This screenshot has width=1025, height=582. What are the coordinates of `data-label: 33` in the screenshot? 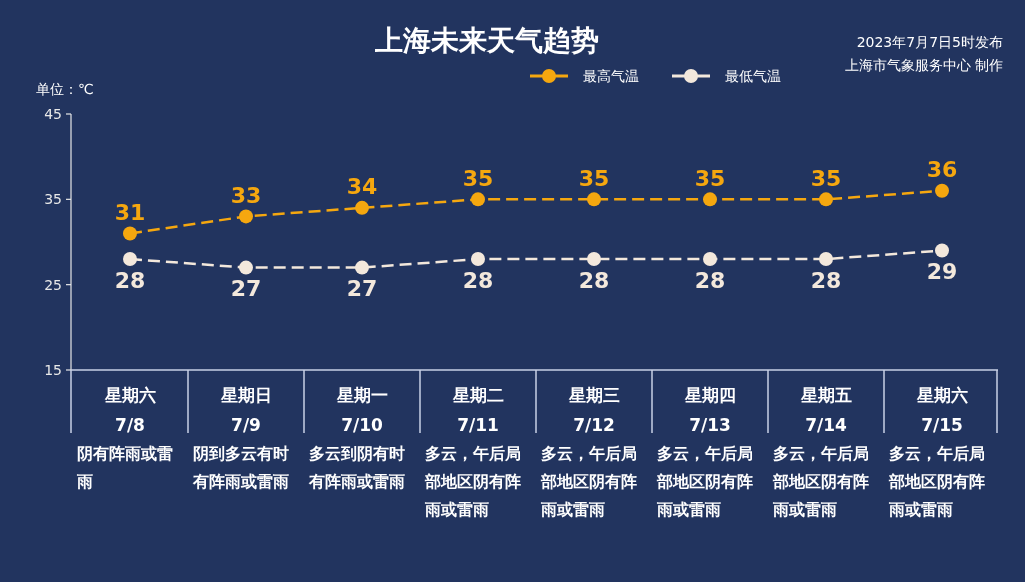 It's located at (246, 195).